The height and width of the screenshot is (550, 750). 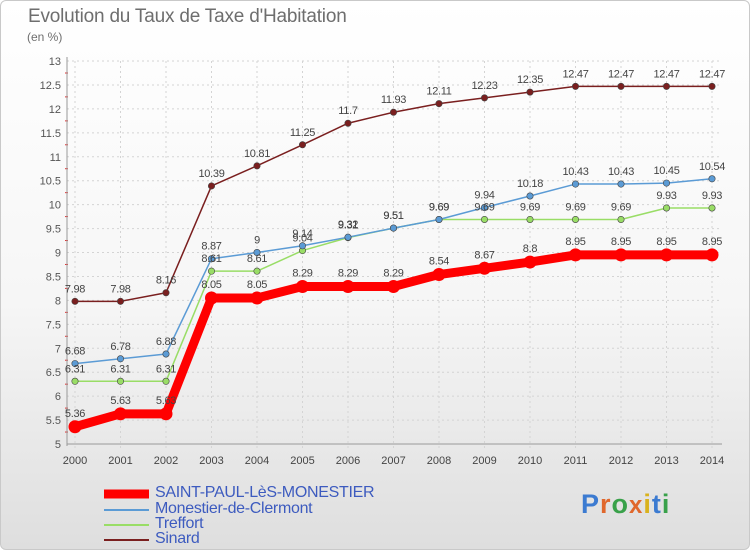 What do you see at coordinates (302, 234) in the screenshot?
I see `data-label: 9.14` at bounding box center [302, 234].